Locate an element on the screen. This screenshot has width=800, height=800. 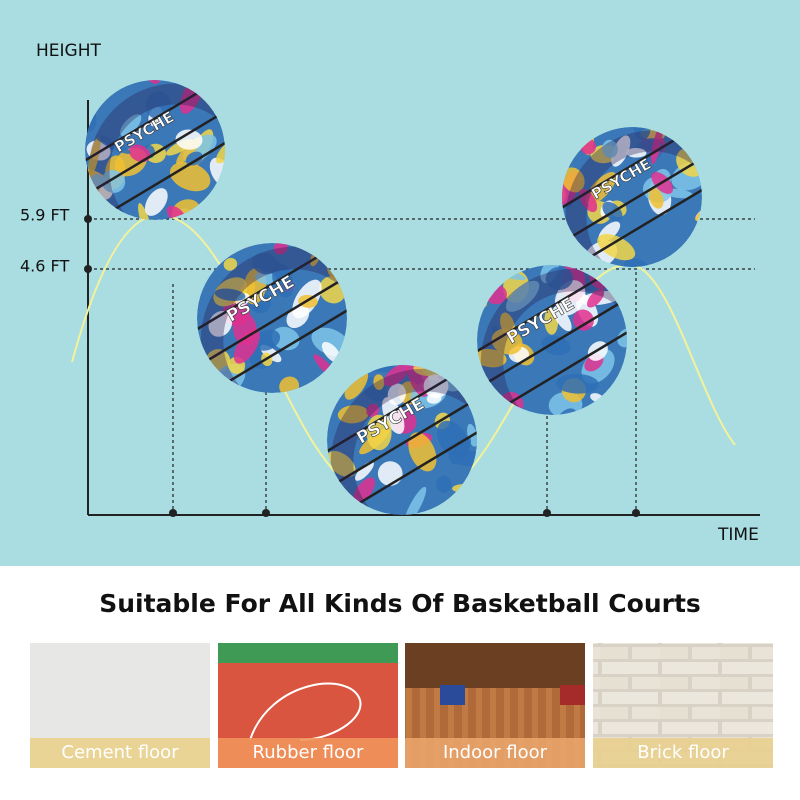
ball is located at coordinates (155, 150).